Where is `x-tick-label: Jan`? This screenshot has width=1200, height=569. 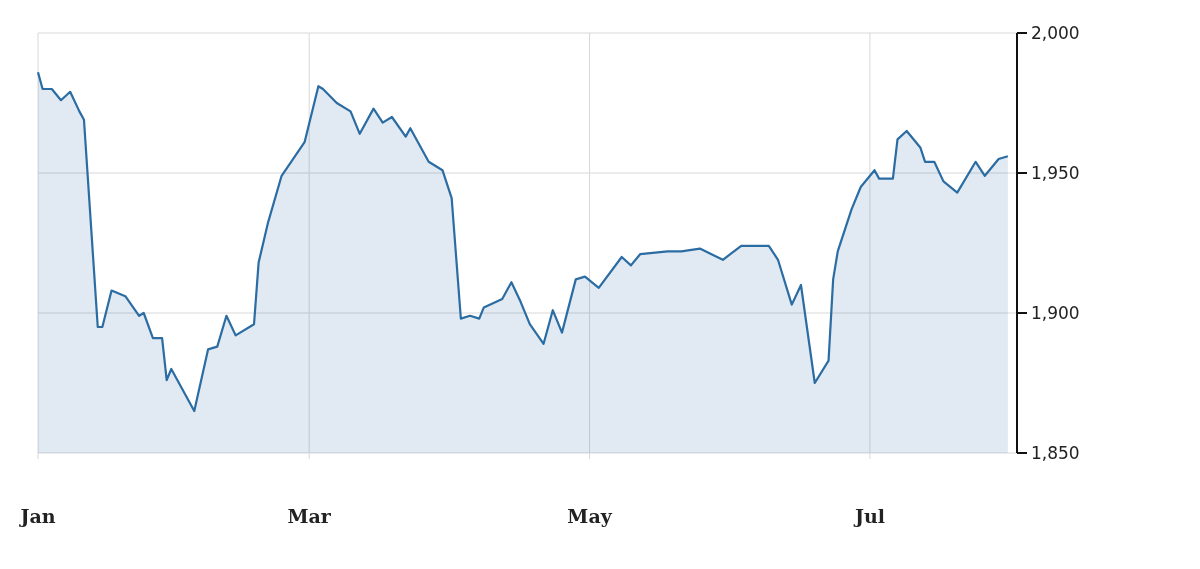 x-tick-label: Jan is located at coordinates (37, 516).